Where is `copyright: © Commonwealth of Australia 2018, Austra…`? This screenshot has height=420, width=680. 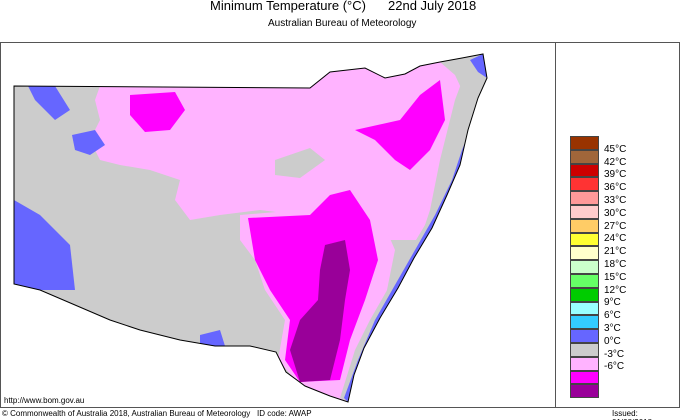 copyright: © Commonwealth of Australia 2018, Austra… is located at coordinates (126, 413).